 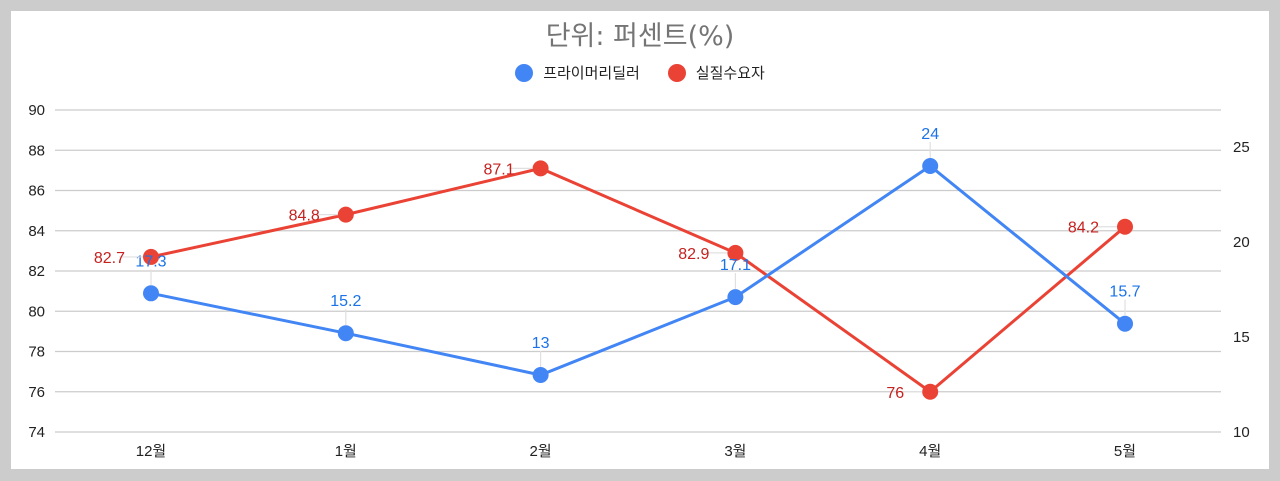 I want to click on left-tick-label: 88, so click(x=36, y=150).